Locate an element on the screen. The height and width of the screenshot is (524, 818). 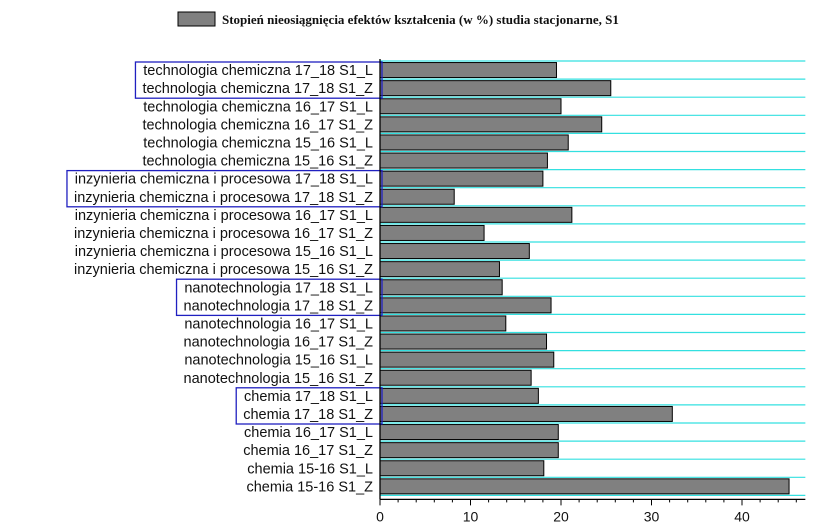
x-tick-label: 20 is located at coordinates (561, 516).